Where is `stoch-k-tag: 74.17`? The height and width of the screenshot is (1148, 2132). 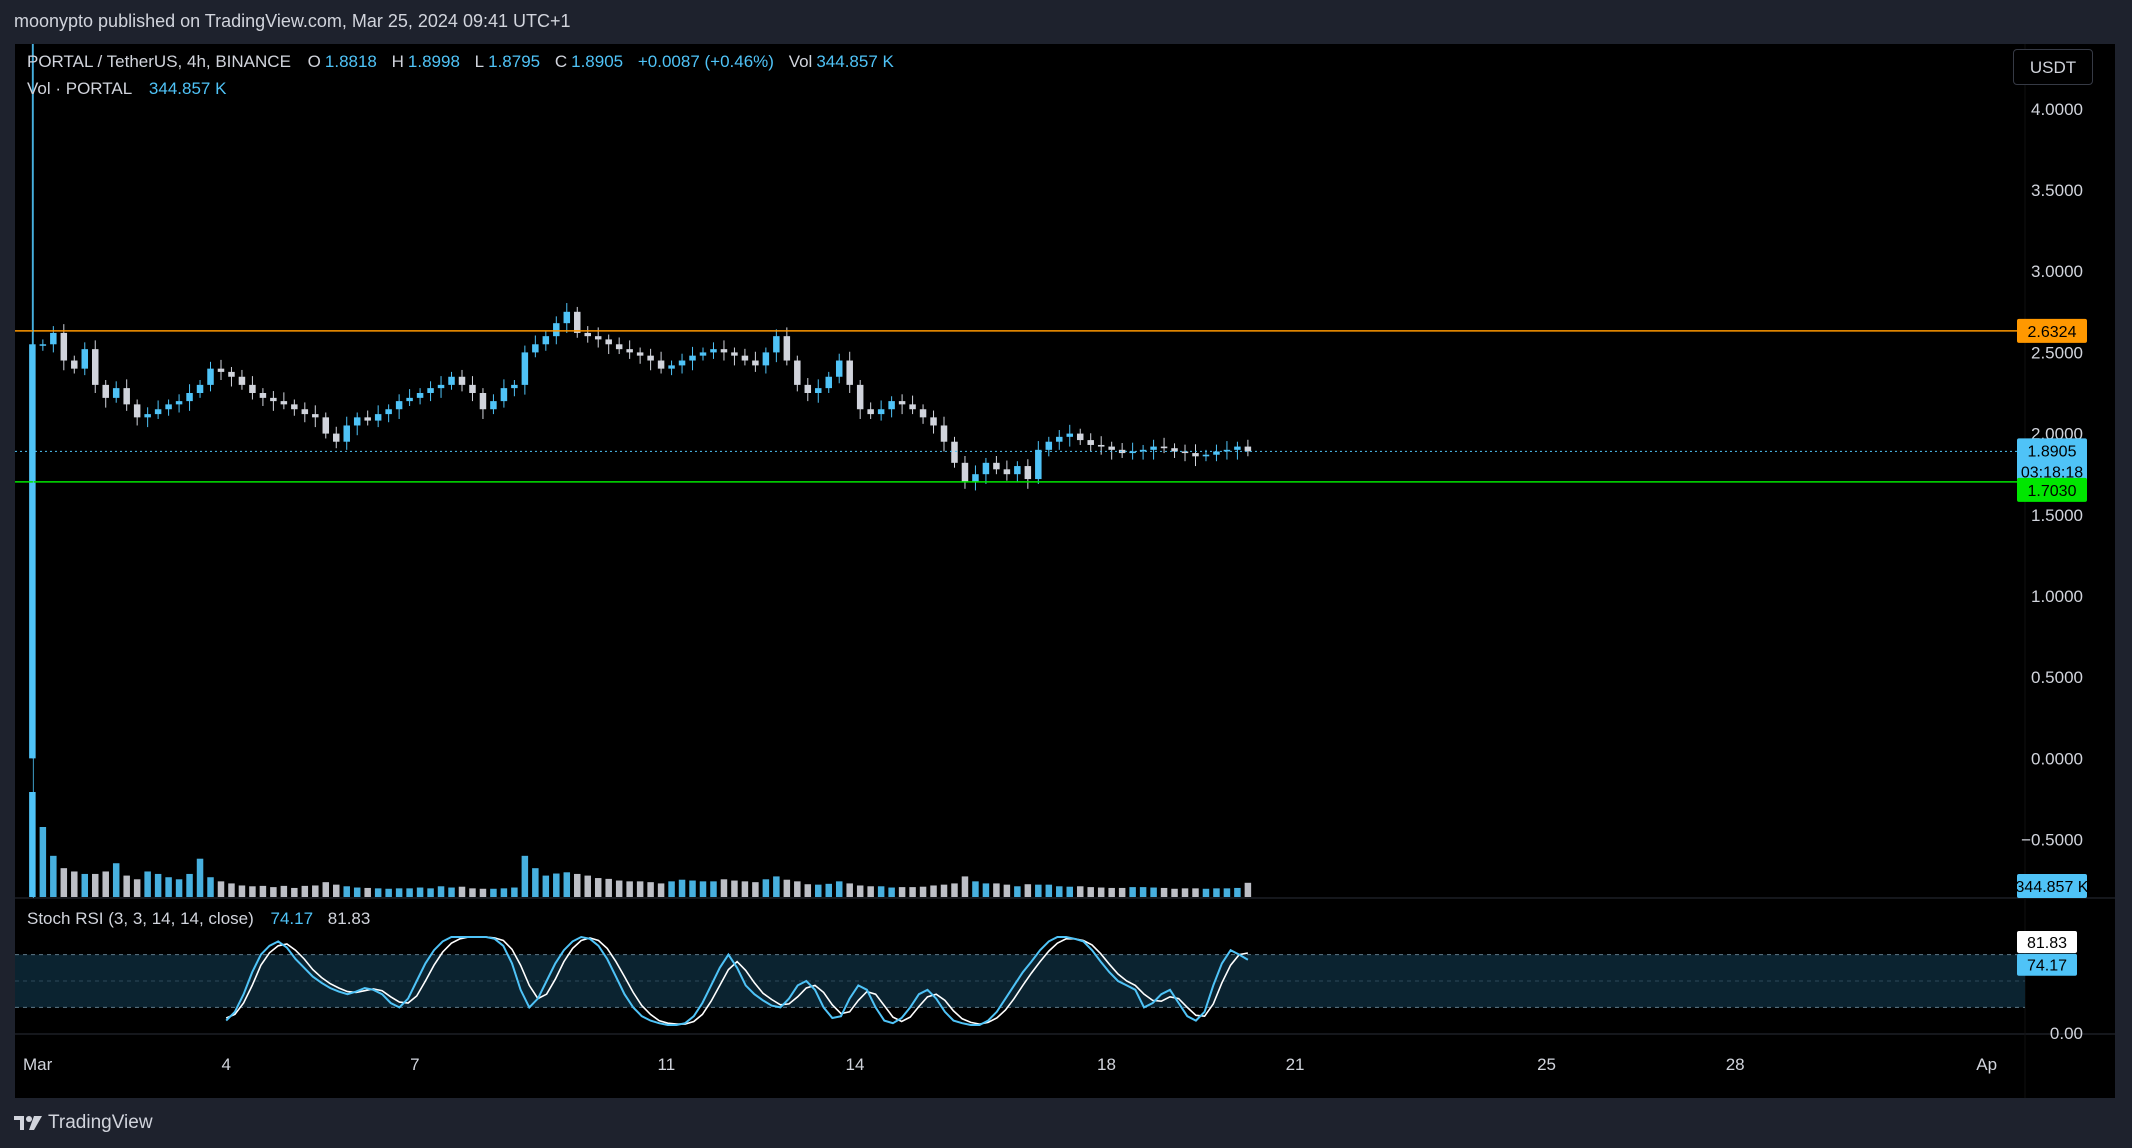
stoch-k-tag: 74.17 is located at coordinates (2047, 964).